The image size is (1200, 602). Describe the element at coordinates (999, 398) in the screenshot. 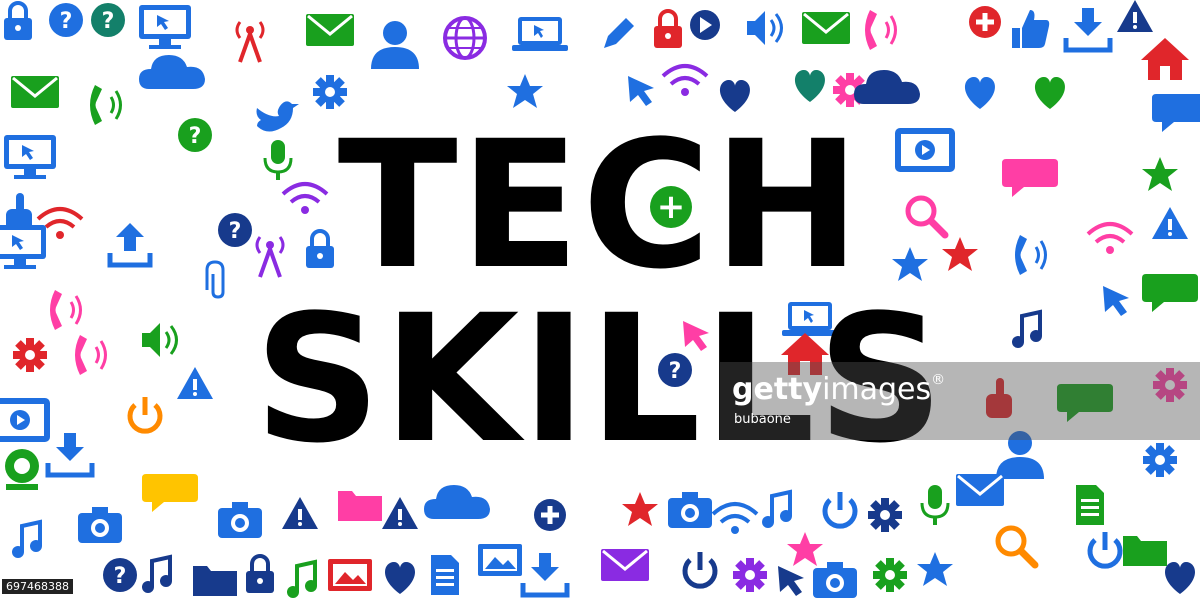

I see `hand-icon` at that location.